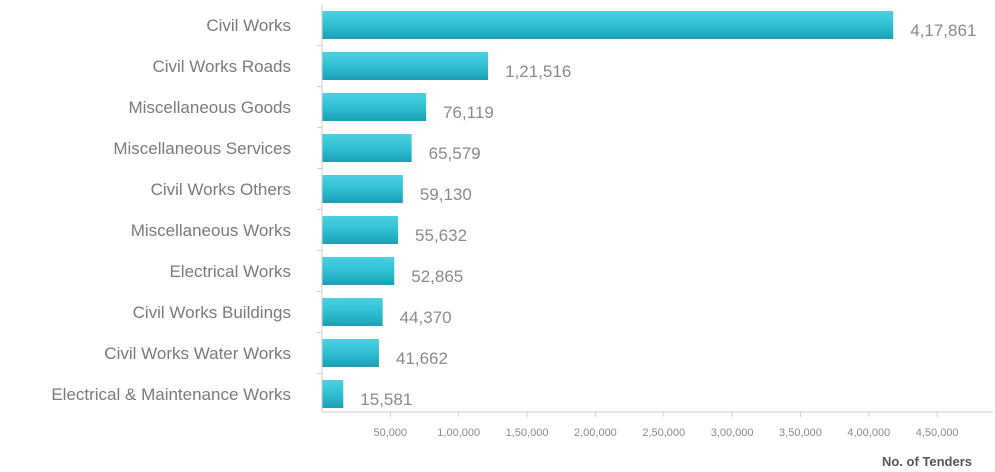 The width and height of the screenshot is (995, 472). Describe the element at coordinates (202, 148) in the screenshot. I see `category-label: Miscellaneous Services` at that location.